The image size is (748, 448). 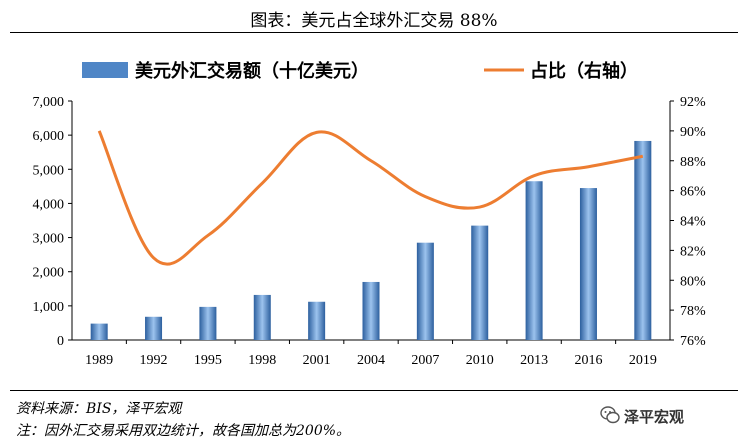 I want to click on footer-divider, so click(x=374, y=390).